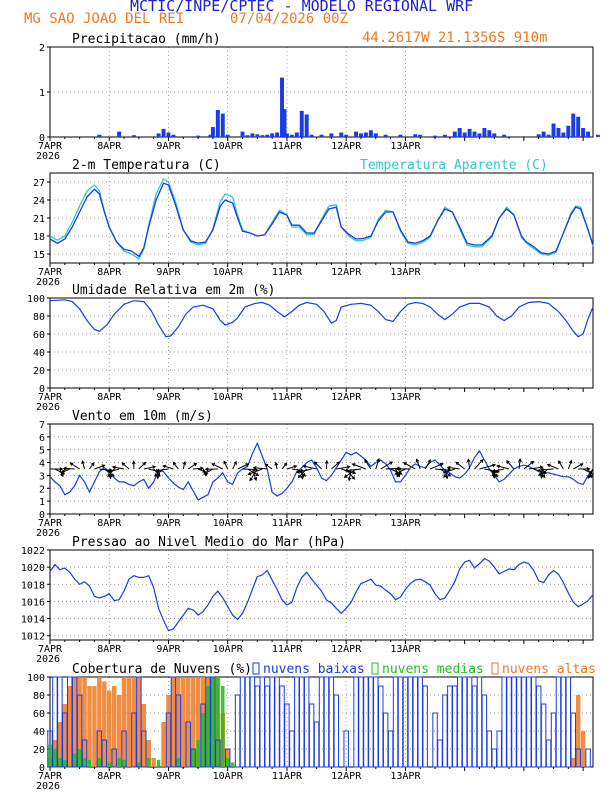  Describe the element at coordinates (33, 637) in the screenshot. I see `y-tick-label: 1012` at that location.